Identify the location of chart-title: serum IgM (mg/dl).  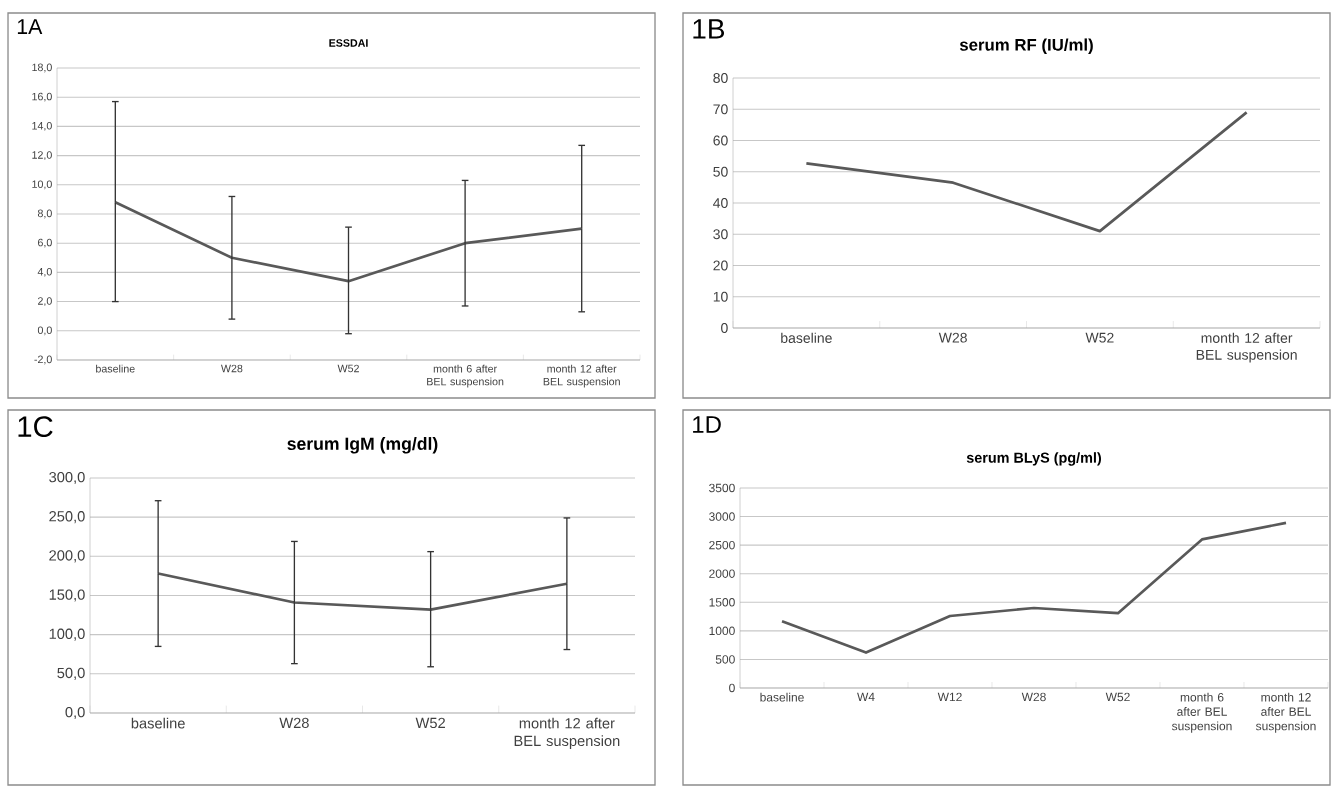
(362, 445).